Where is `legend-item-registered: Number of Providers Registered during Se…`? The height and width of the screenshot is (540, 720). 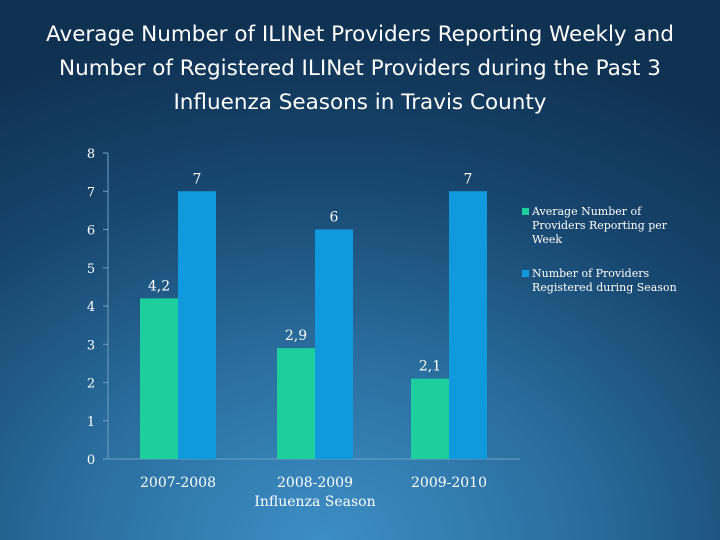 legend-item-registered: Number of Providers Registered during Se… is located at coordinates (602, 281).